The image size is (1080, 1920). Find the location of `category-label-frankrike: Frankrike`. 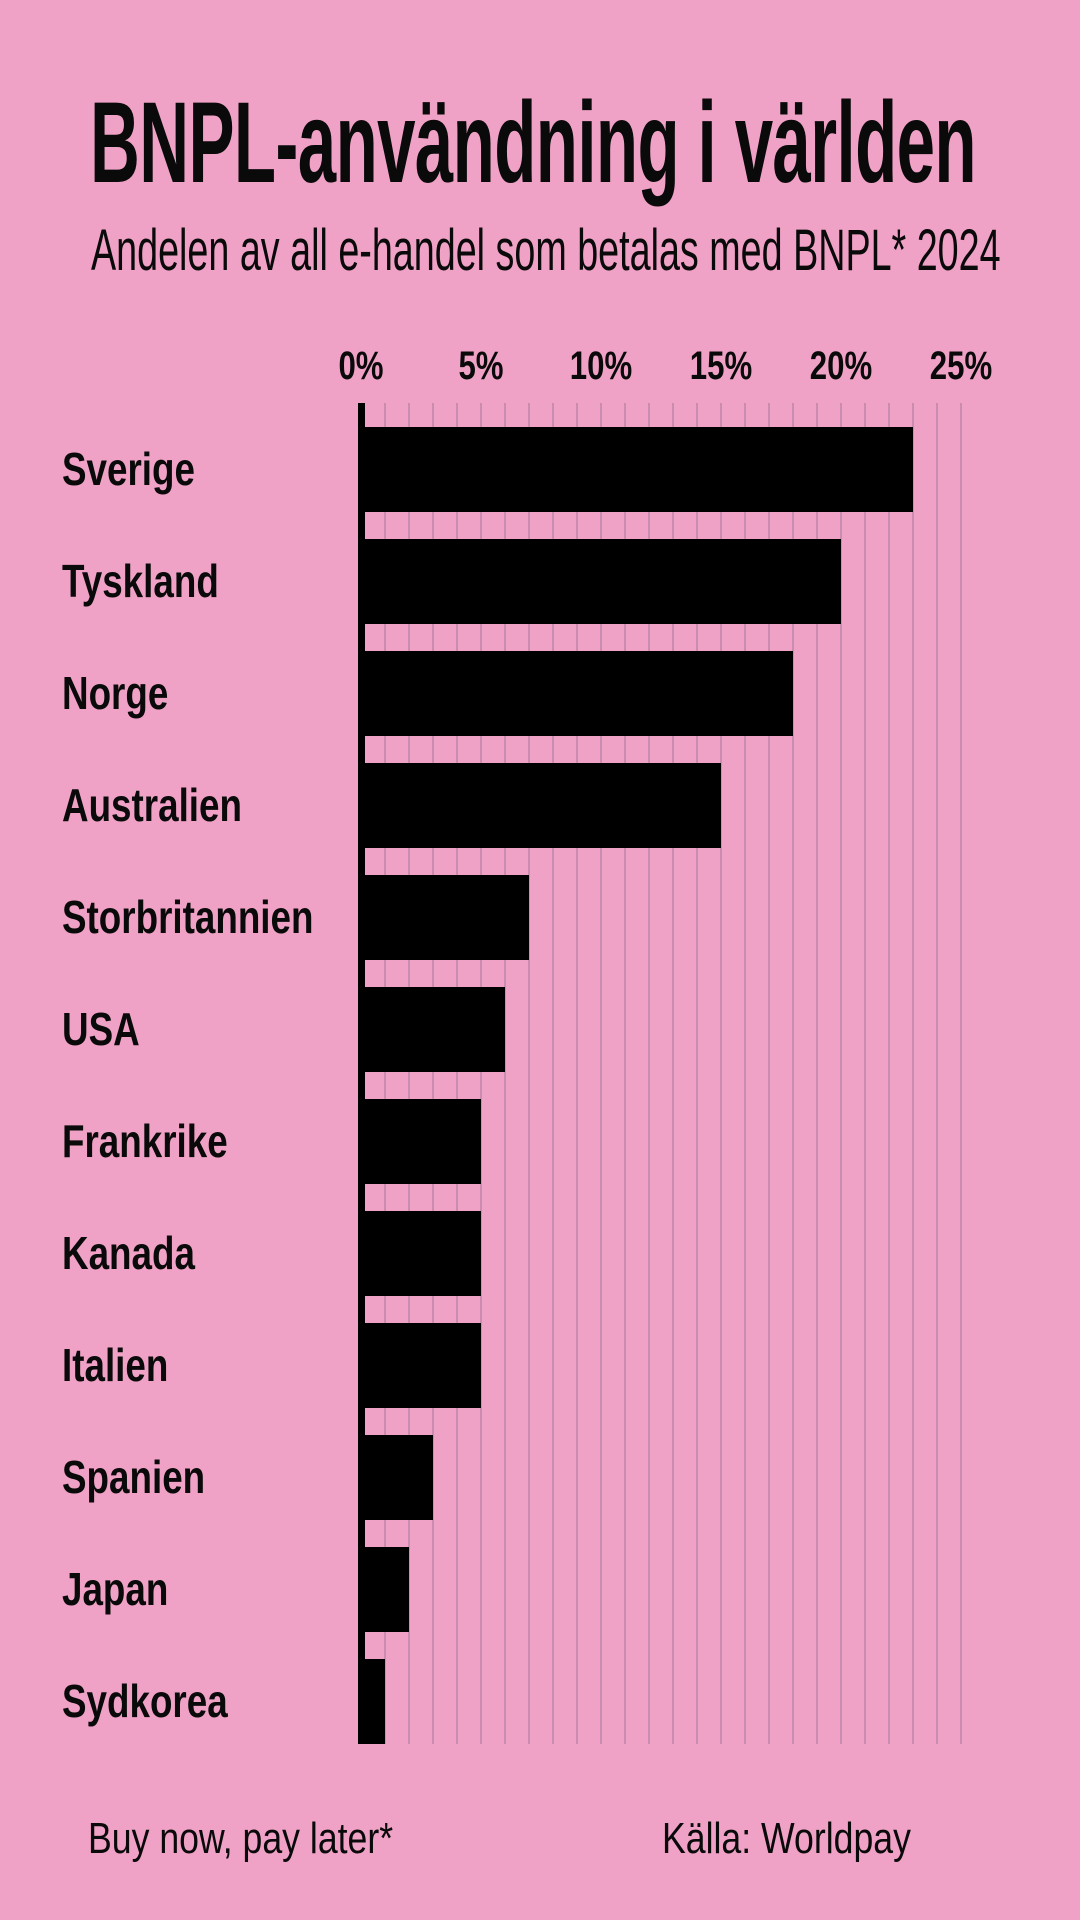

category-label-frankrike: Frankrike is located at coordinates (145, 1141).